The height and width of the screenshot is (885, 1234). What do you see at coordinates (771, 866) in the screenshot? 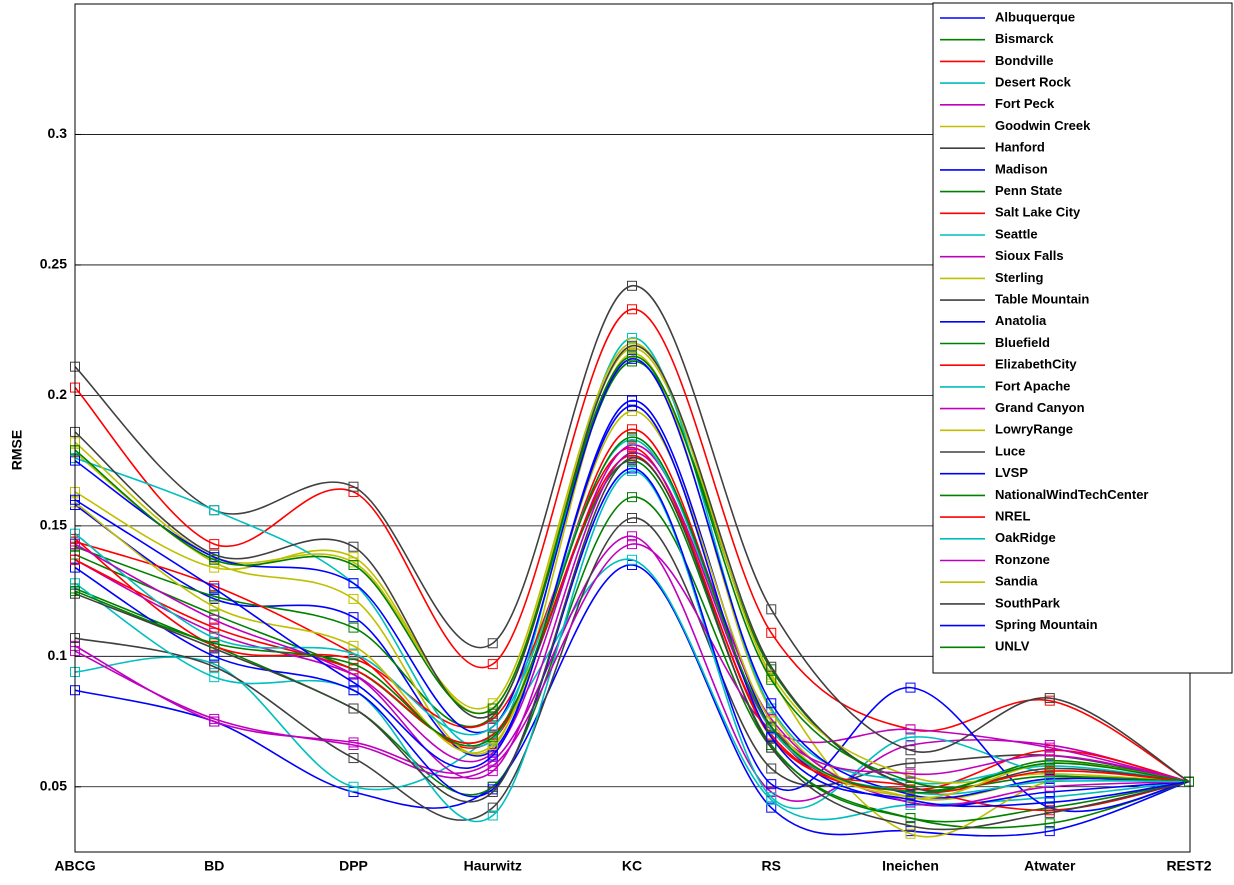
I see `x-tick-label: RS` at bounding box center [771, 866].